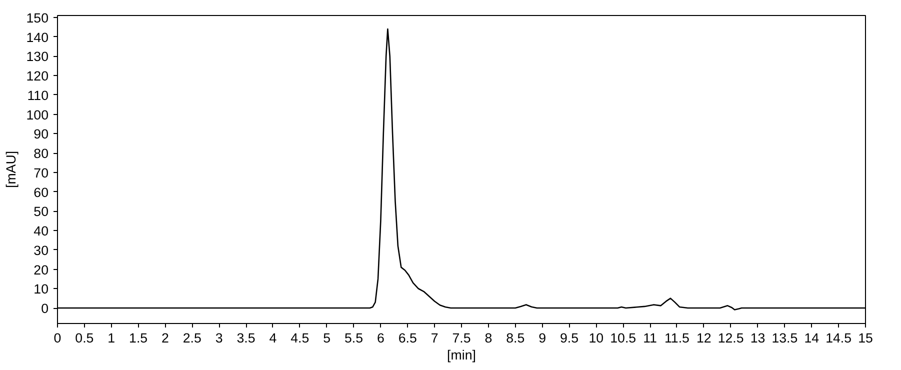 The width and height of the screenshot is (901, 370). Describe the element at coordinates (37, 95) in the screenshot. I see `y-tick-label: 110` at that location.